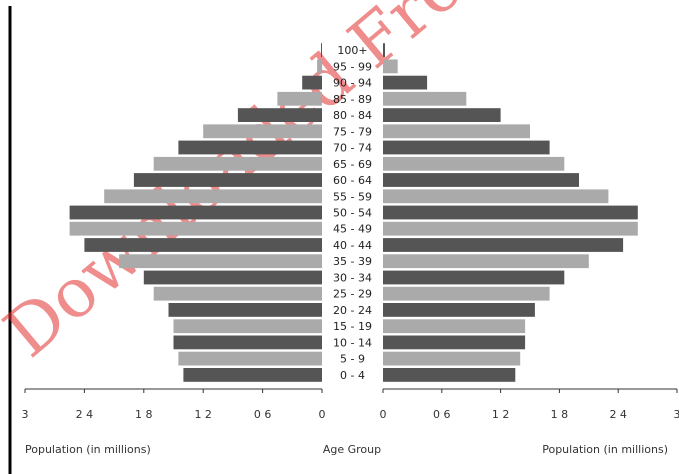 This screenshot has height=474, width=679. What do you see at coordinates (560, 414) in the screenshot?
I see `right-tick-label-3: 1 8` at bounding box center [560, 414].